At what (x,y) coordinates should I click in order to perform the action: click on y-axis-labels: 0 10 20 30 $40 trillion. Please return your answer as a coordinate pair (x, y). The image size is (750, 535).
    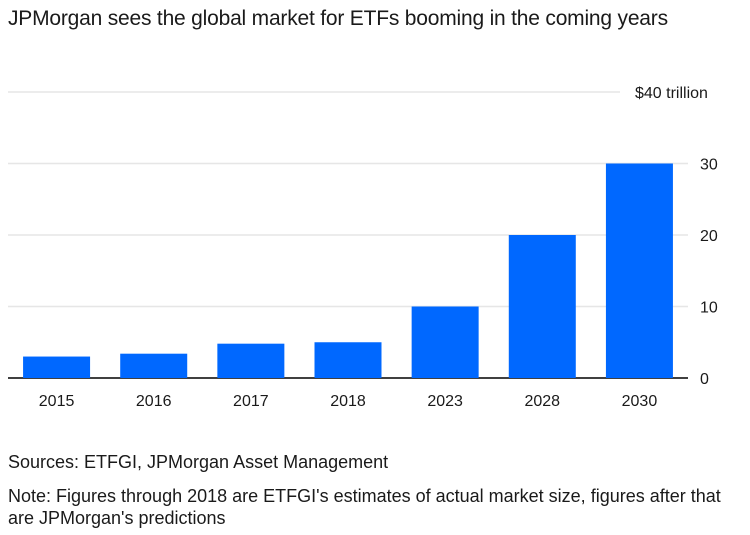
    Looking at the image, I should click on (676, 236).